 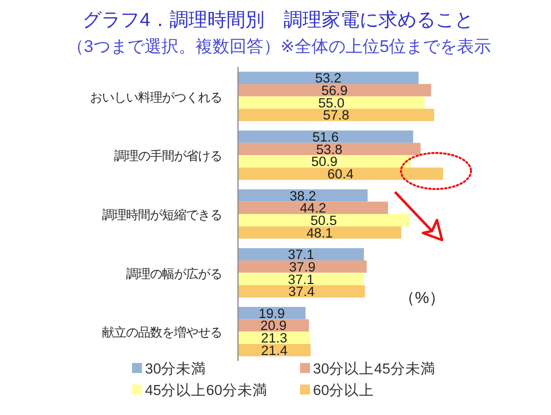 What do you see at coordinates (336, 115) in the screenshot?
I see `data-label: 57.8` at bounding box center [336, 115].